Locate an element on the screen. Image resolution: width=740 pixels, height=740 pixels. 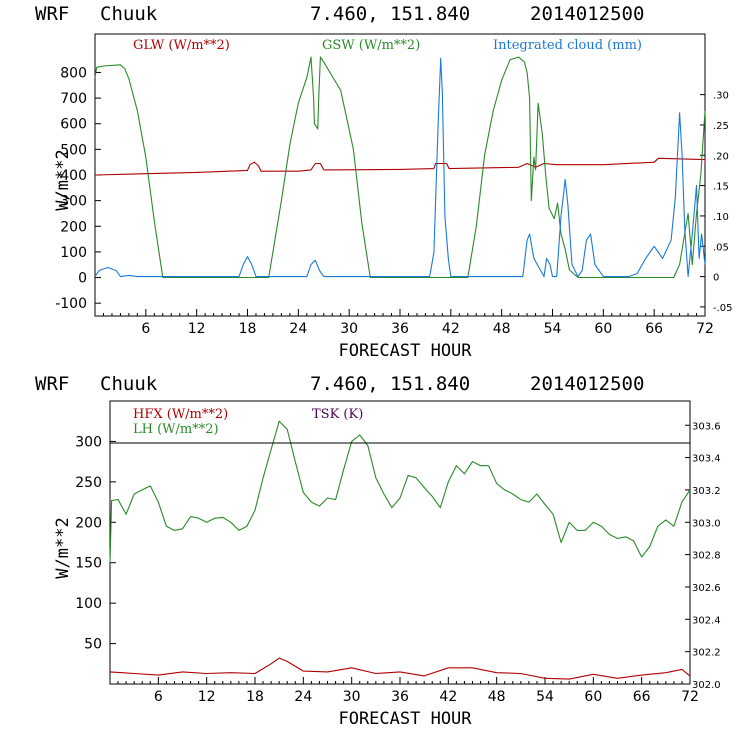
panel-1-coords: 7.460, 151.840 is located at coordinates (390, 14).